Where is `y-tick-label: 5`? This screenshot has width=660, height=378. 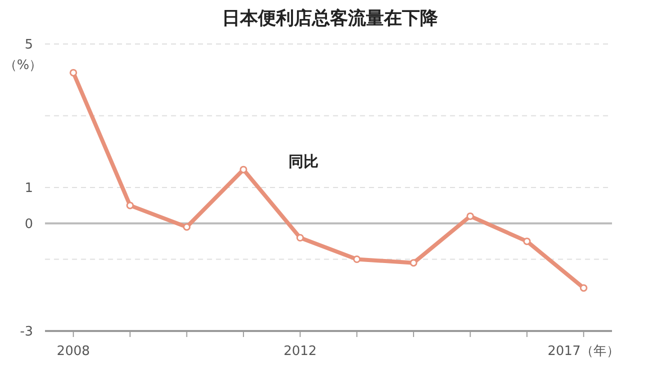 y-tick-label: 5 is located at coordinates (28, 45).